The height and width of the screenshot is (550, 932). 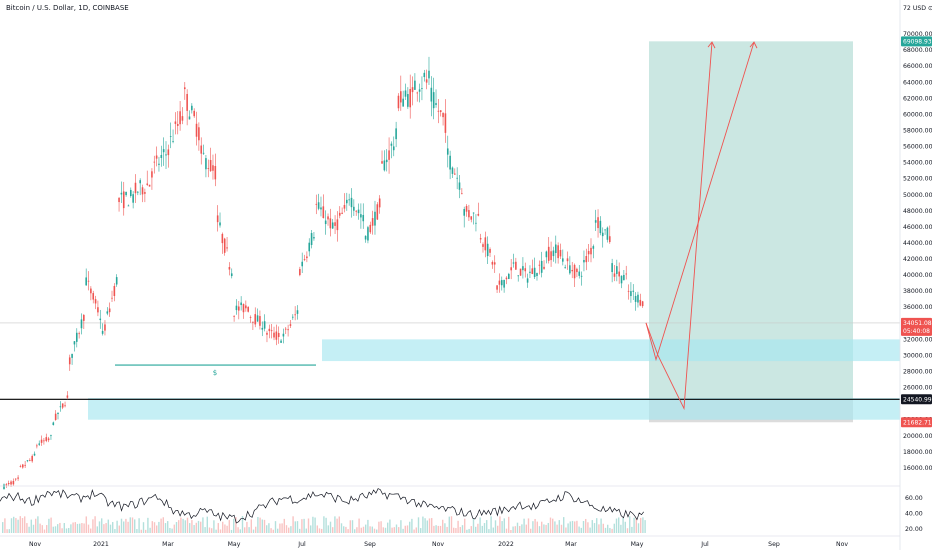 What do you see at coordinates (637, 544) in the screenshot?
I see `time-tick-label: May` at bounding box center [637, 544].